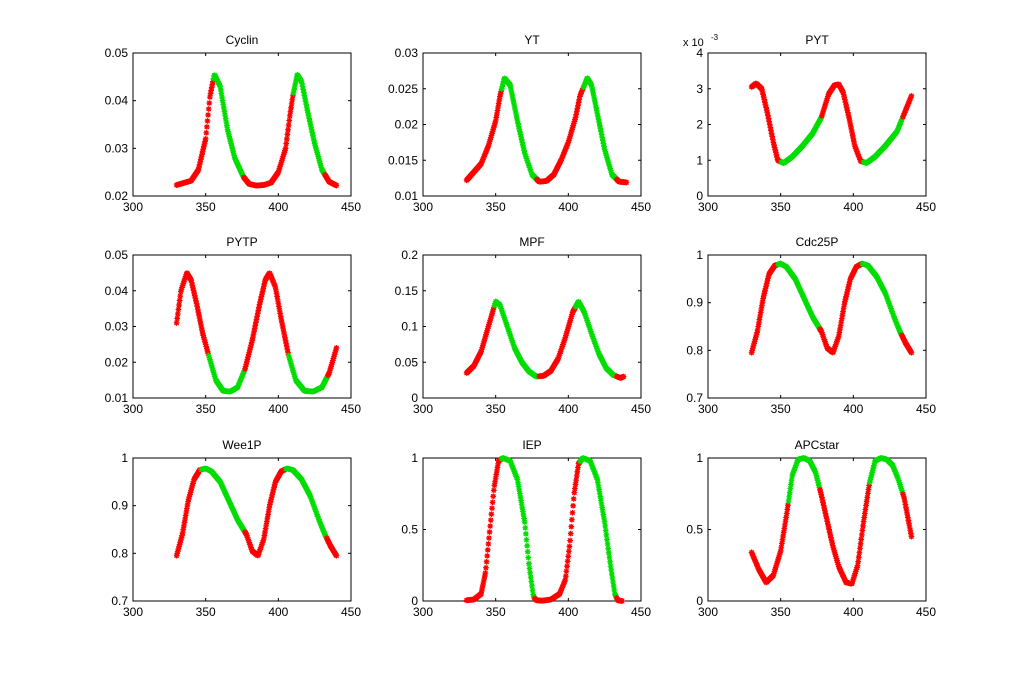 The width and height of the screenshot is (1024, 673). Describe the element at coordinates (133, 409) in the screenshot. I see `x-tick-label: 300` at that location.